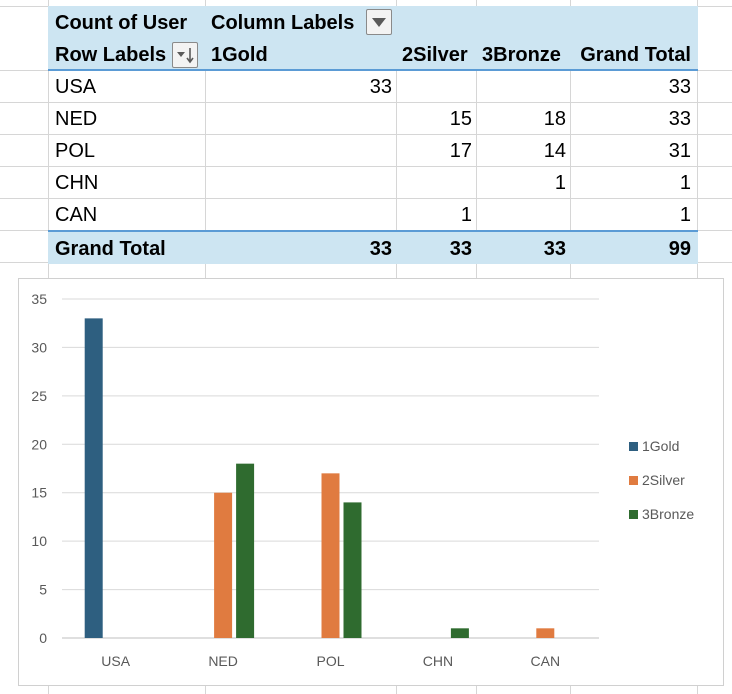 This screenshot has height=694, width=732. Describe the element at coordinates (554, 119) in the screenshot. I see `cell-bronze: 18` at that location.